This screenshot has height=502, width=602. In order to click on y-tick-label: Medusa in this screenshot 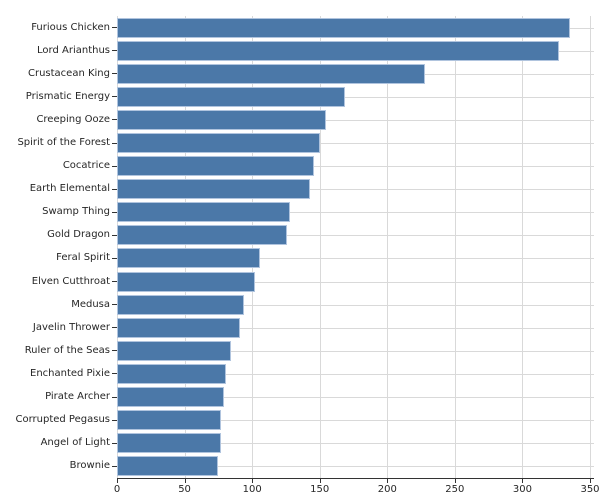, I will do `click(90, 304)`.